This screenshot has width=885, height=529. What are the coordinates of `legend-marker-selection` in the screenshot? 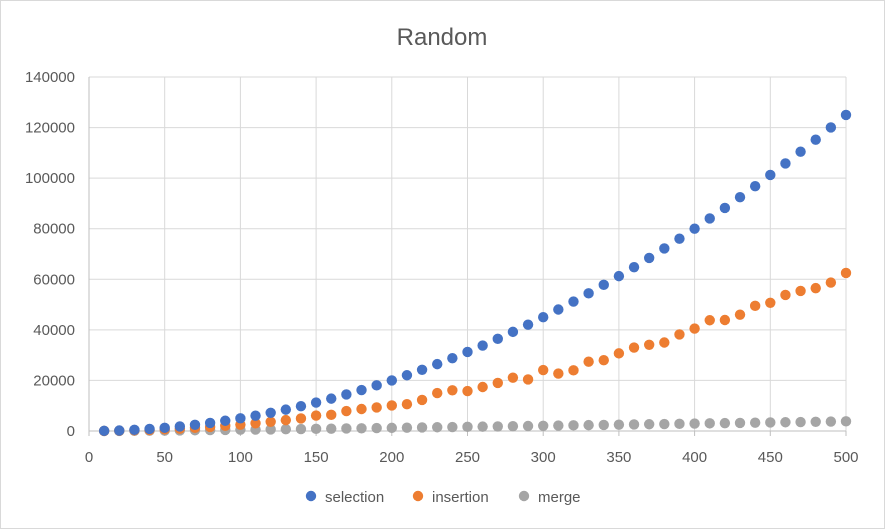 It's located at (311, 496).